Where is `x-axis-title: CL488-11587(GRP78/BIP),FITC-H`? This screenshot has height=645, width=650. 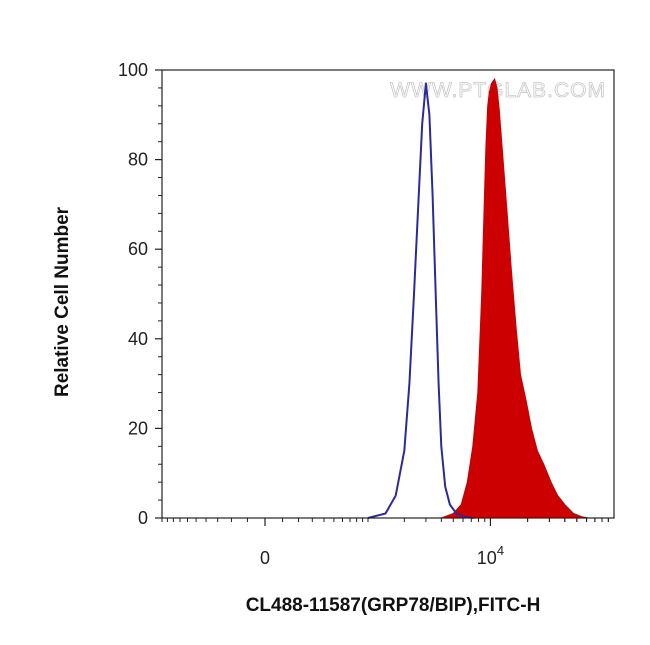
x-axis-title: CL488-11587(GRP78/BIP),FITC-H is located at coordinates (393, 605).